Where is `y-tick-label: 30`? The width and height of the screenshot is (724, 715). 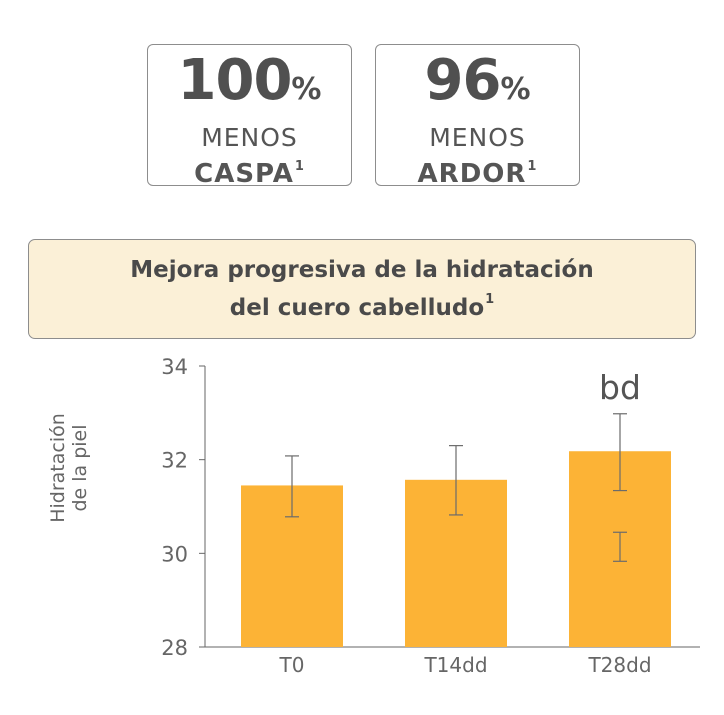
y-tick-label: 30 is located at coordinates (174, 554).